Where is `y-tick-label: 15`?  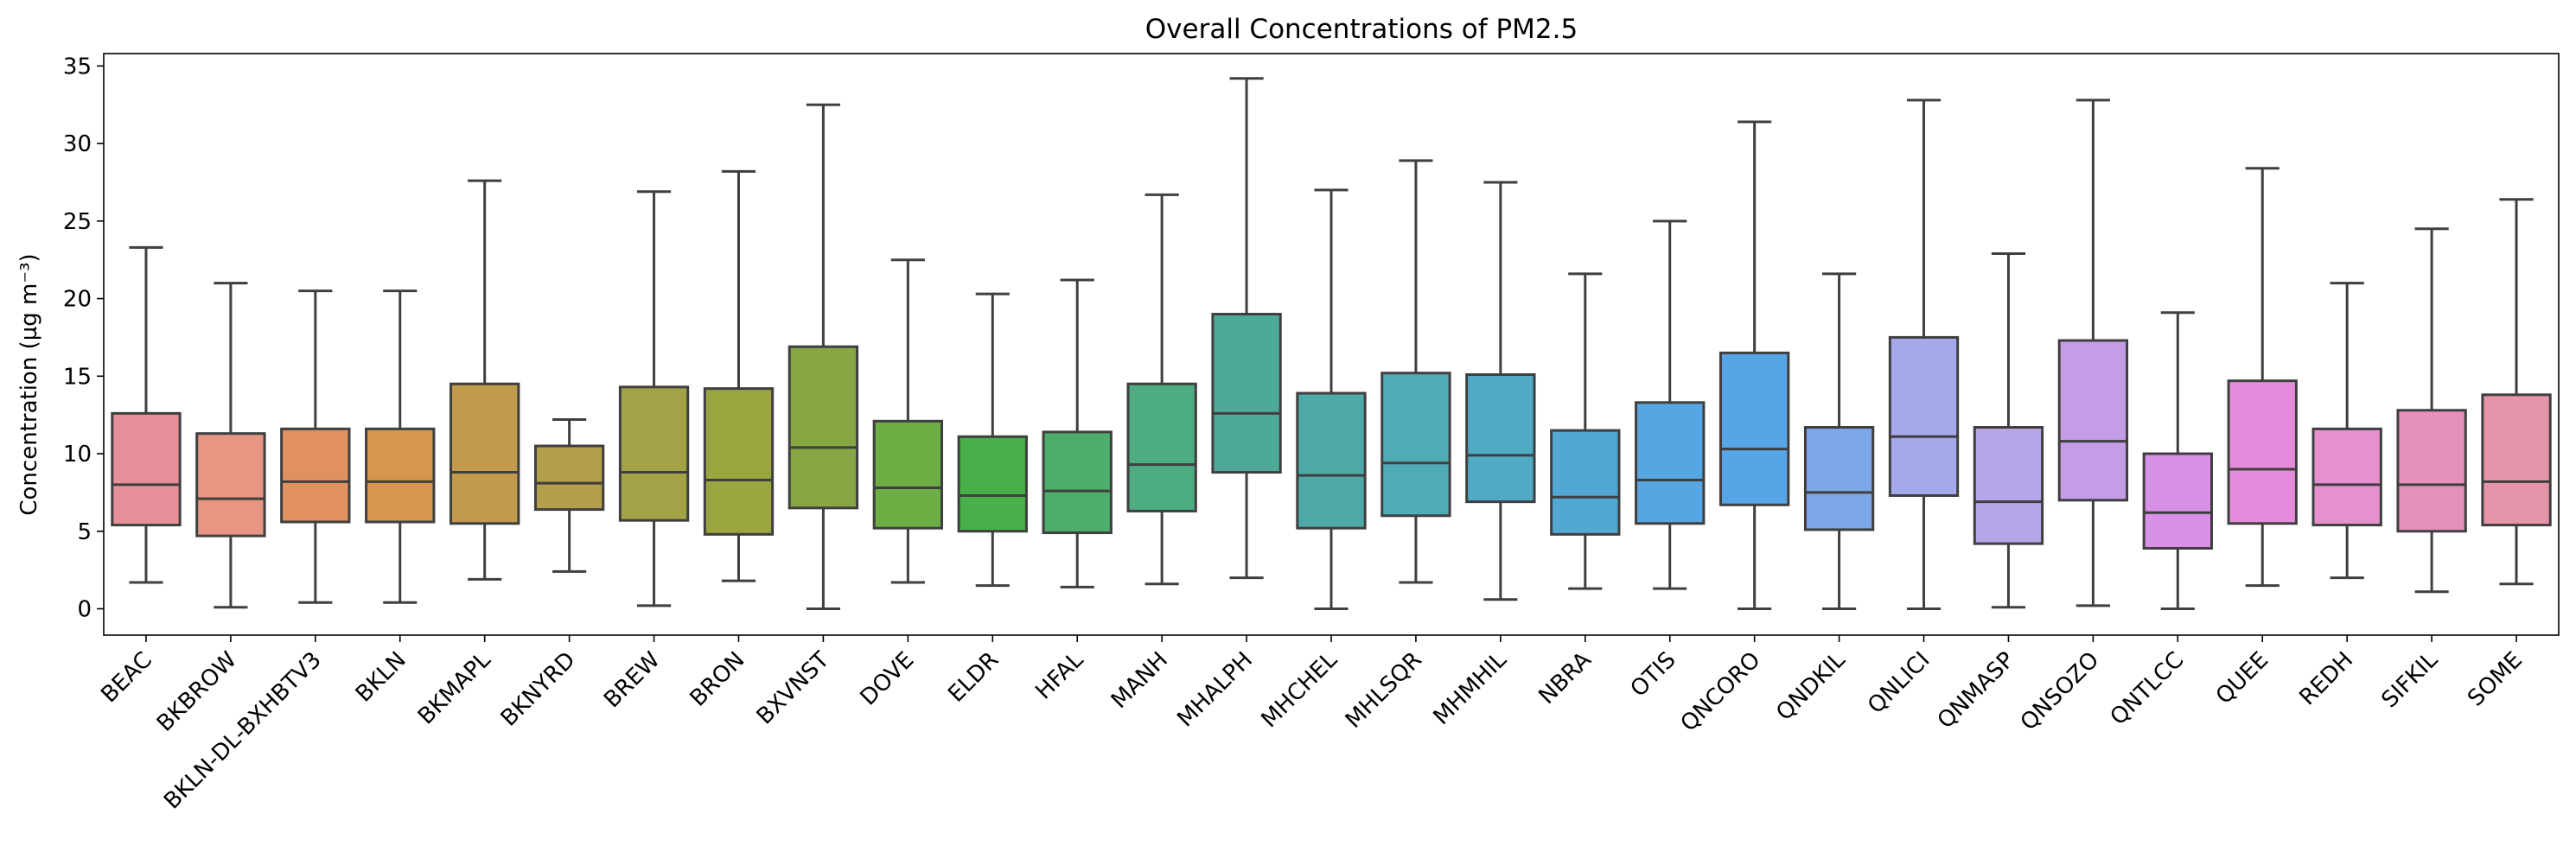
y-tick-label: 15 is located at coordinates (77, 377).